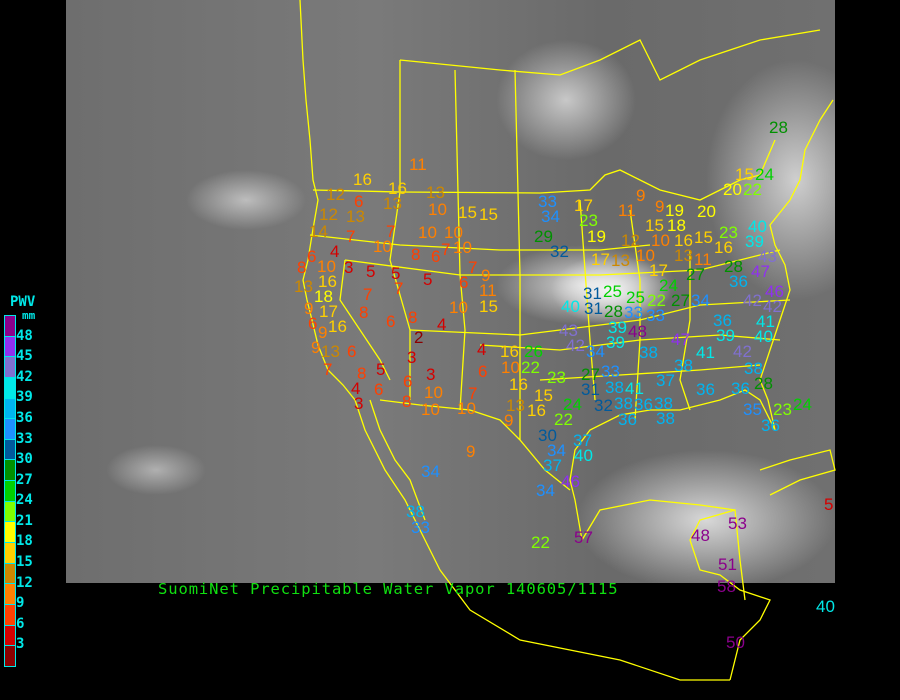 Image resolution: width=900 pixels, height=700 pixels. I want to click on us-canada-border, so click(544, 170).